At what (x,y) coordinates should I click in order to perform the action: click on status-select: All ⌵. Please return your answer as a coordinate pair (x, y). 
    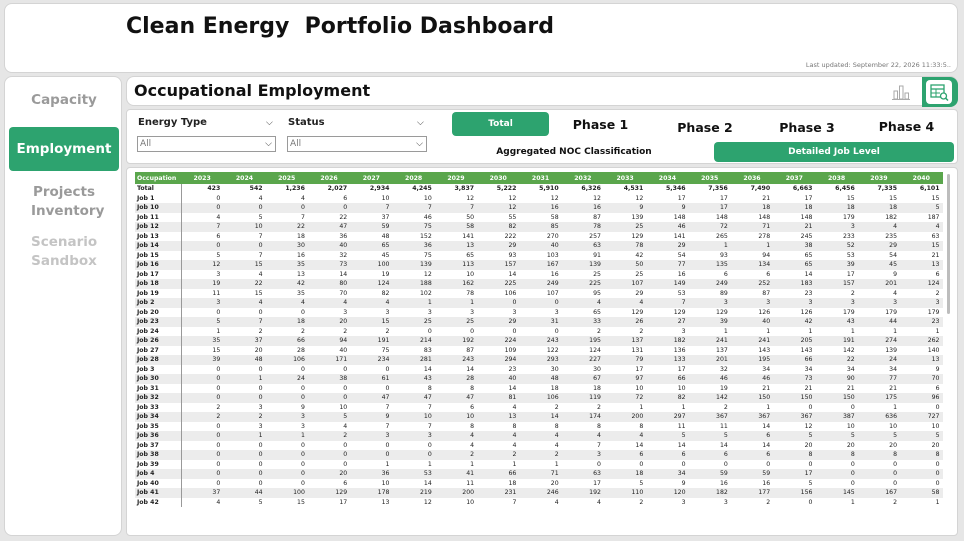
    Looking at the image, I should click on (357, 144).